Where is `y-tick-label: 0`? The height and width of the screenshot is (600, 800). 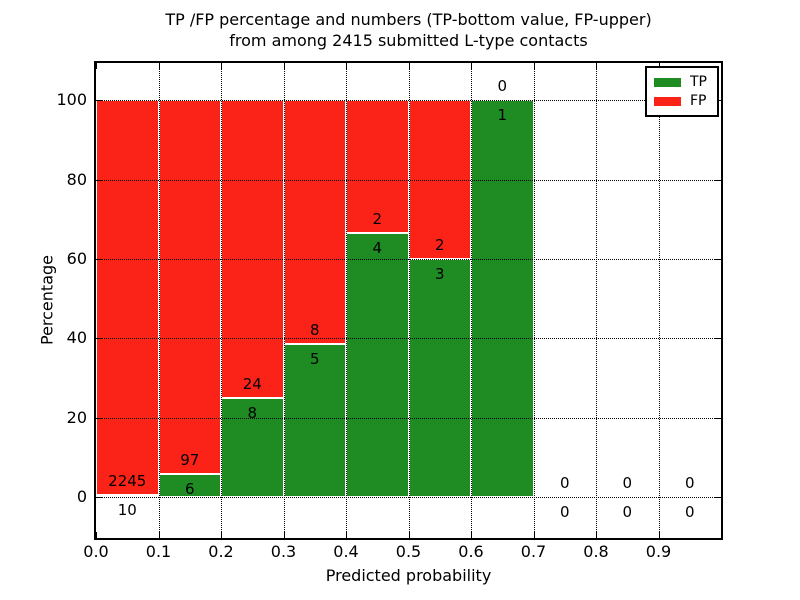
y-tick-label: 0 is located at coordinates (81, 496).